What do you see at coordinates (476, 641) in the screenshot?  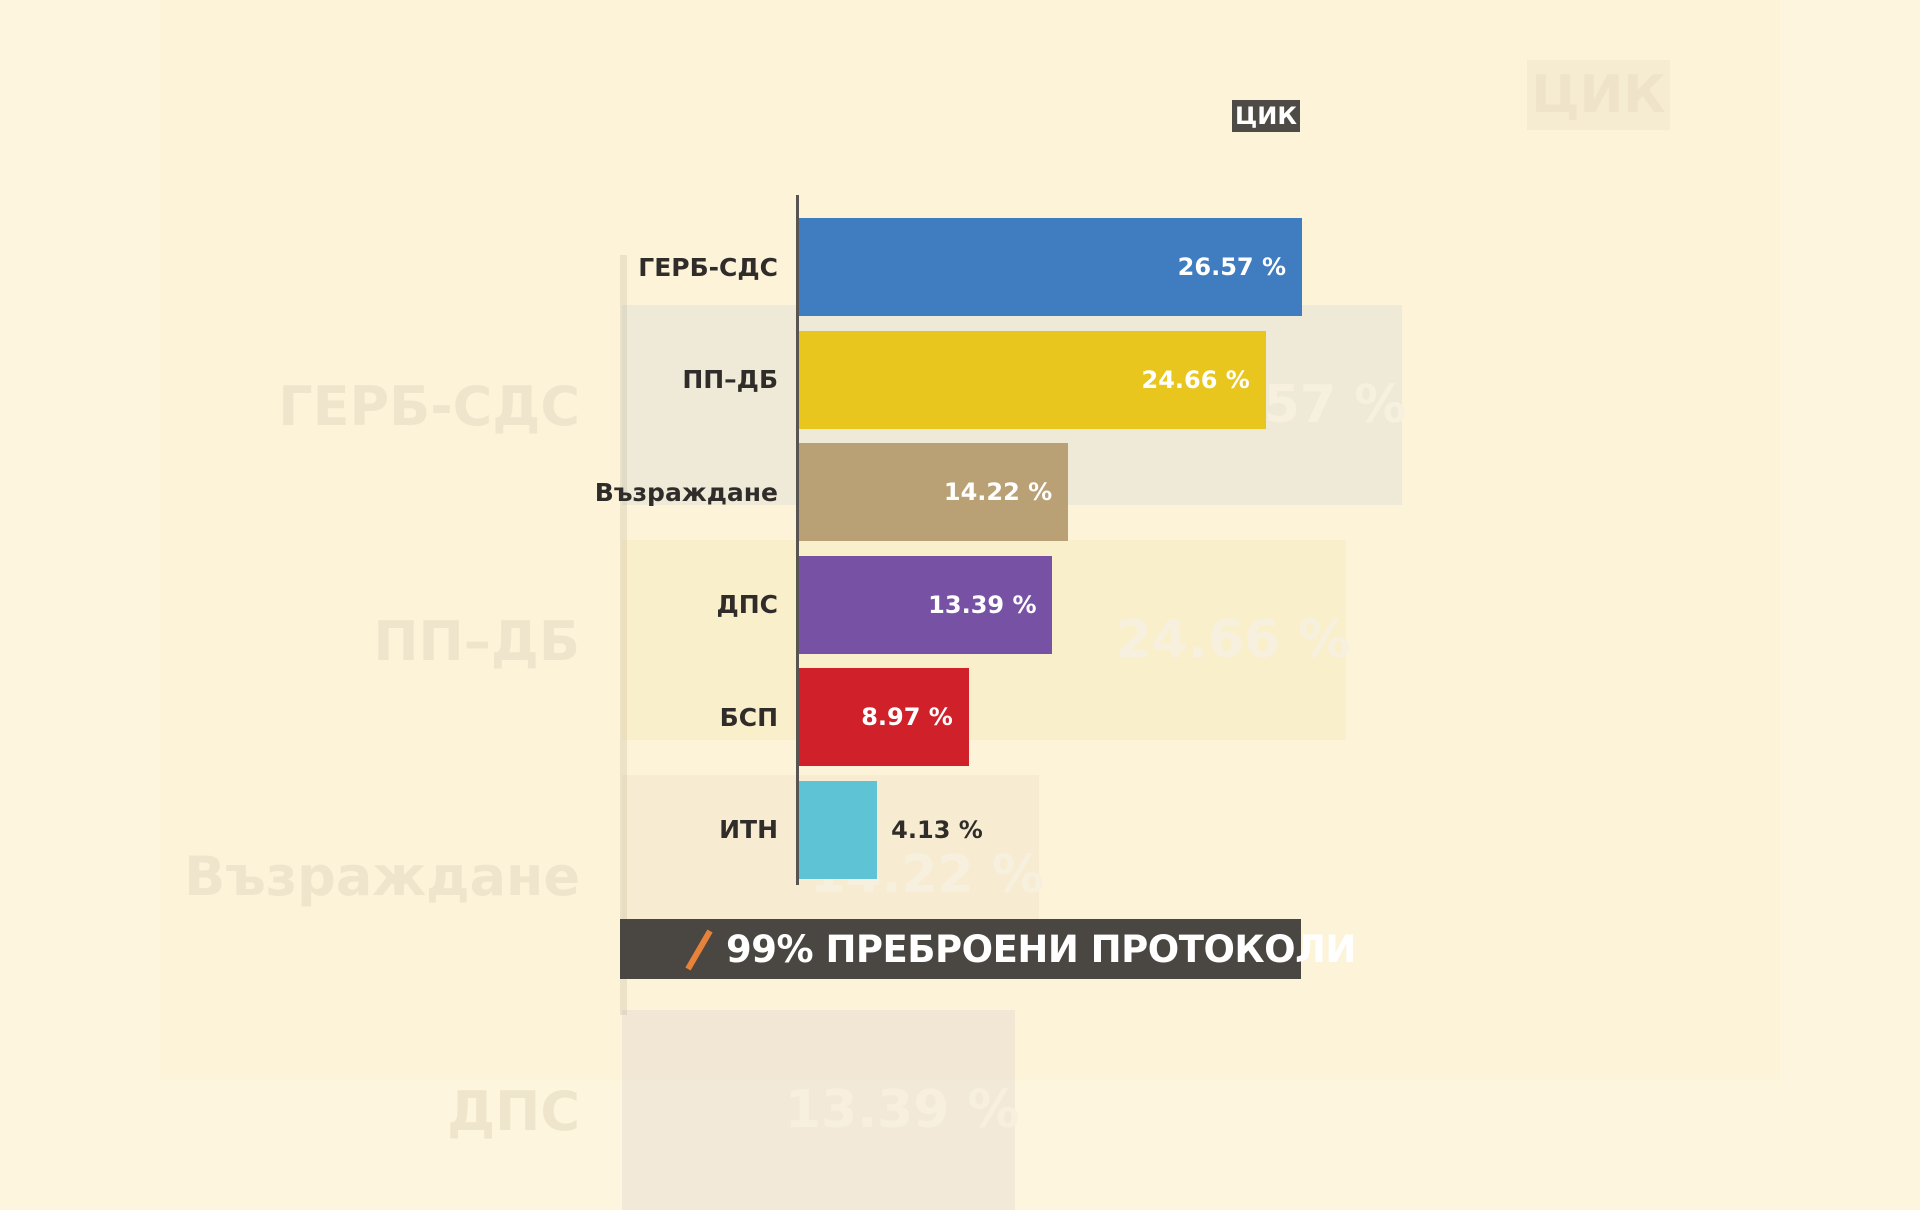 I see `ghost-category-label: ПП–ДБ` at bounding box center [476, 641].